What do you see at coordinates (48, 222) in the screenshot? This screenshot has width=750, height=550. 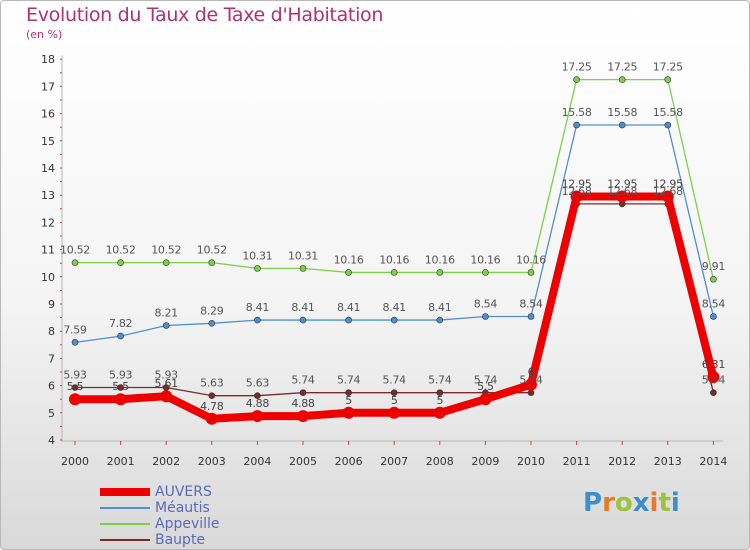 I see `y-tick-label: 12` at bounding box center [48, 222].